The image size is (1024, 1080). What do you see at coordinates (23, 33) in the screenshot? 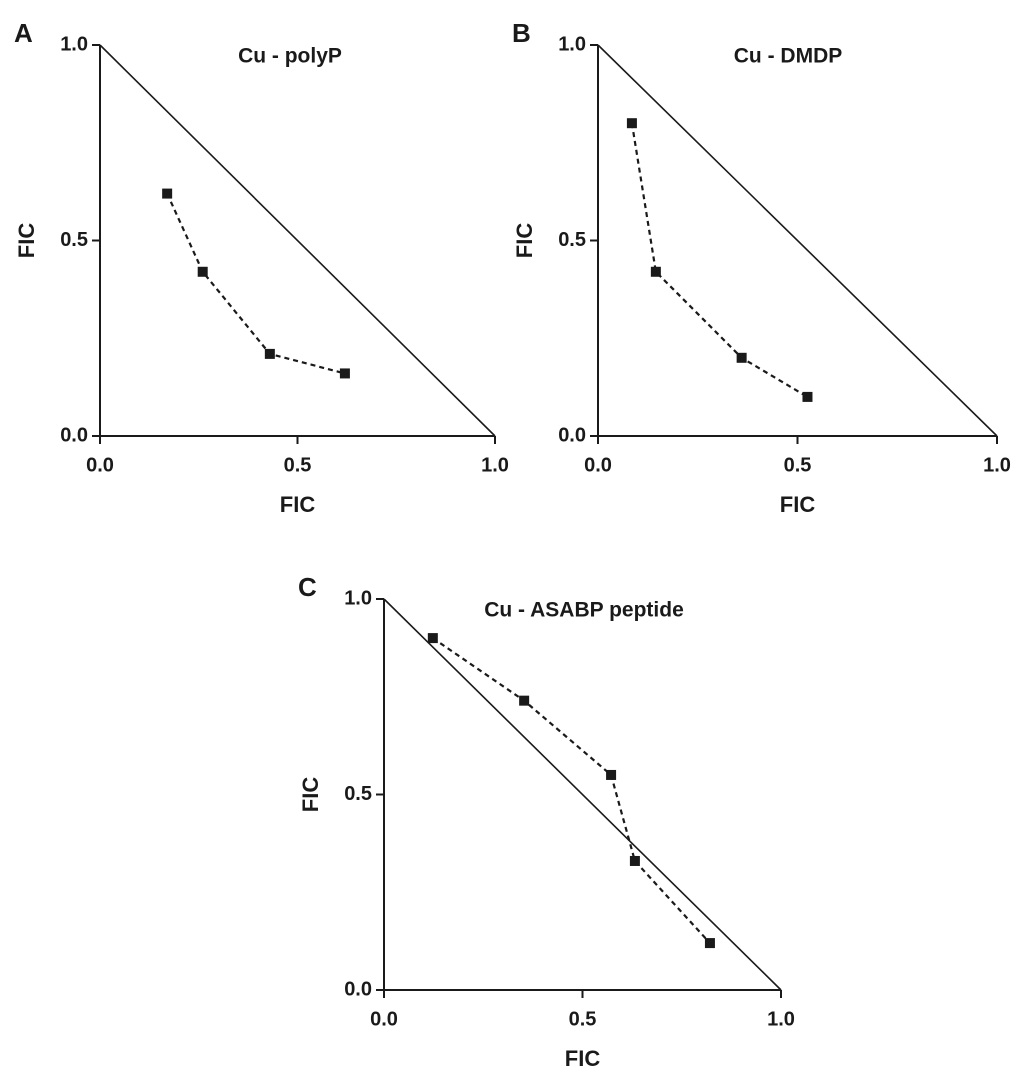
I see `panel-label: A` at bounding box center [23, 33].